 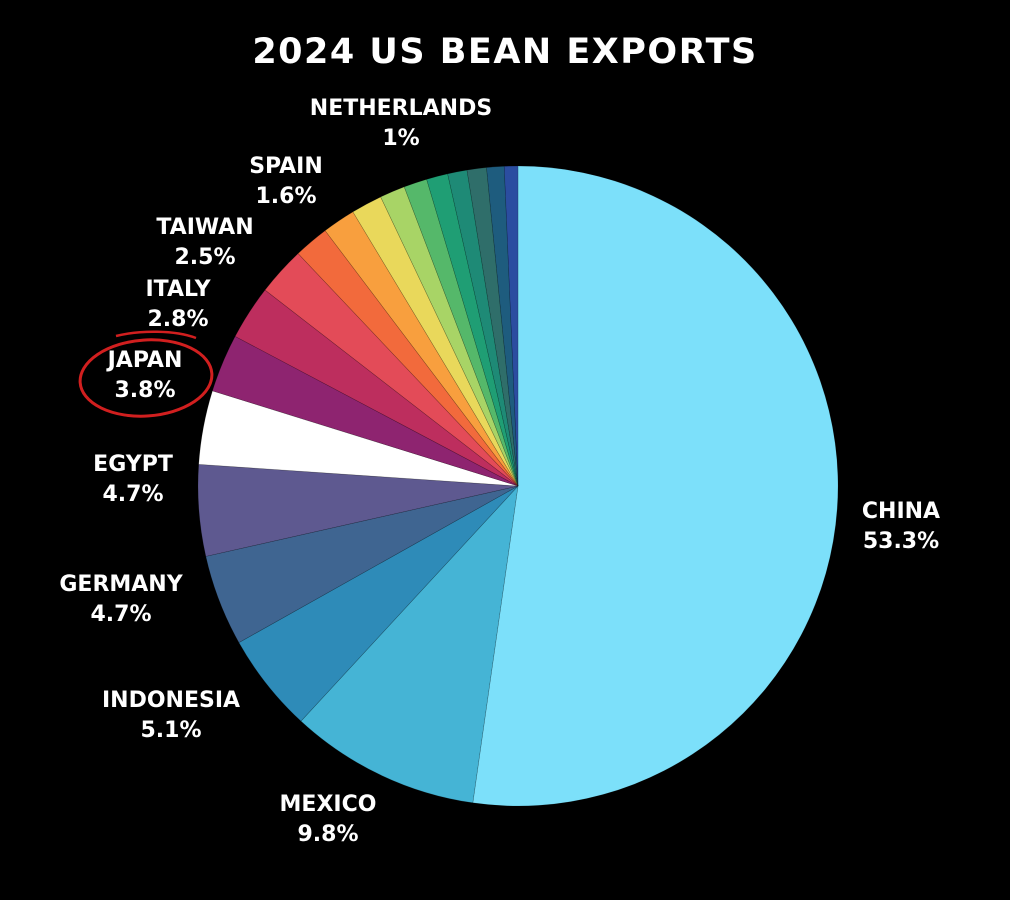 I want to click on pie-slice-mexico, so click(x=409, y=644).